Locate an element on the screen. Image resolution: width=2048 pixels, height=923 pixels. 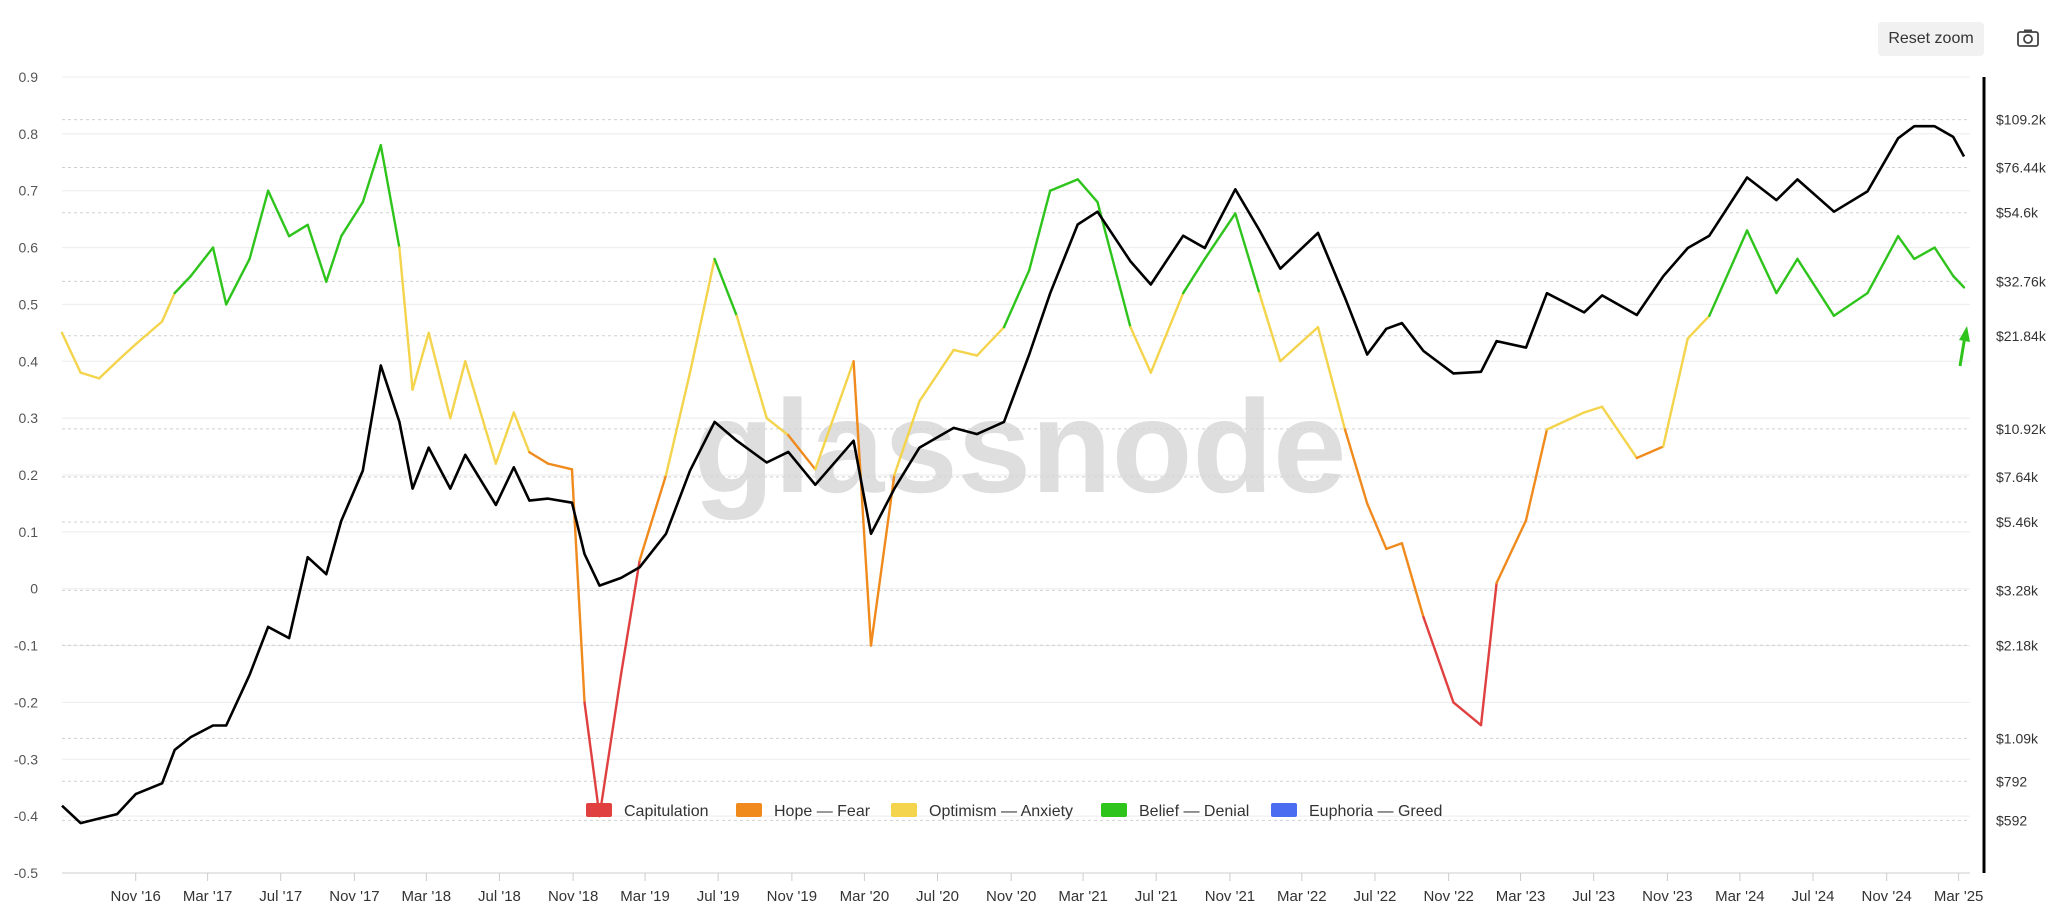
x-tick-label: Nov '20 is located at coordinates (1011, 896).